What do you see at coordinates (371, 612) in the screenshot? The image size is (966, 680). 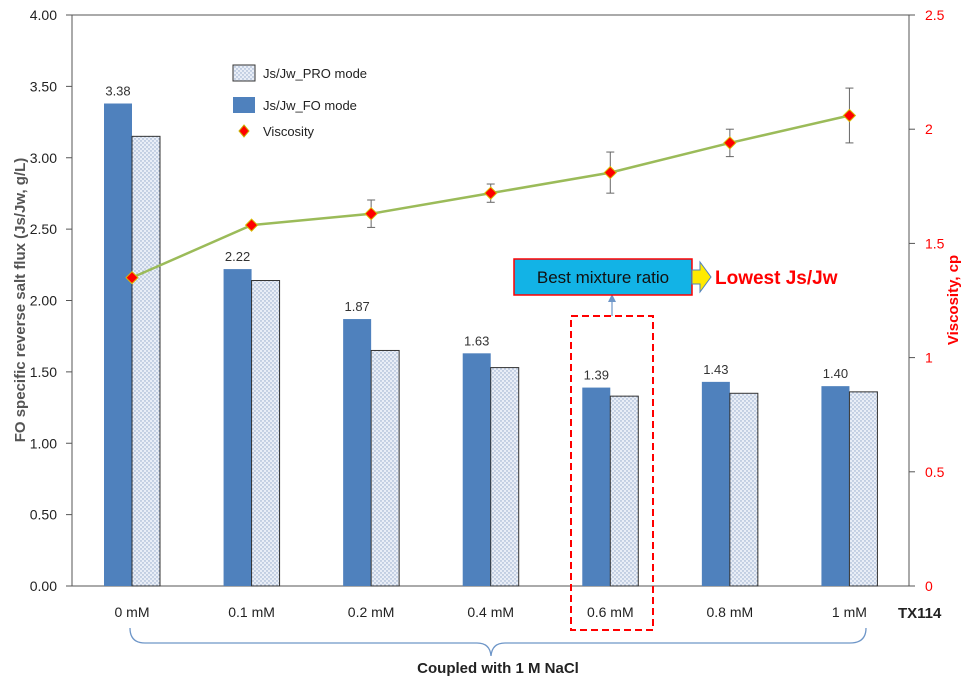 I see `x-tick-label: 0.2 mM` at bounding box center [371, 612].